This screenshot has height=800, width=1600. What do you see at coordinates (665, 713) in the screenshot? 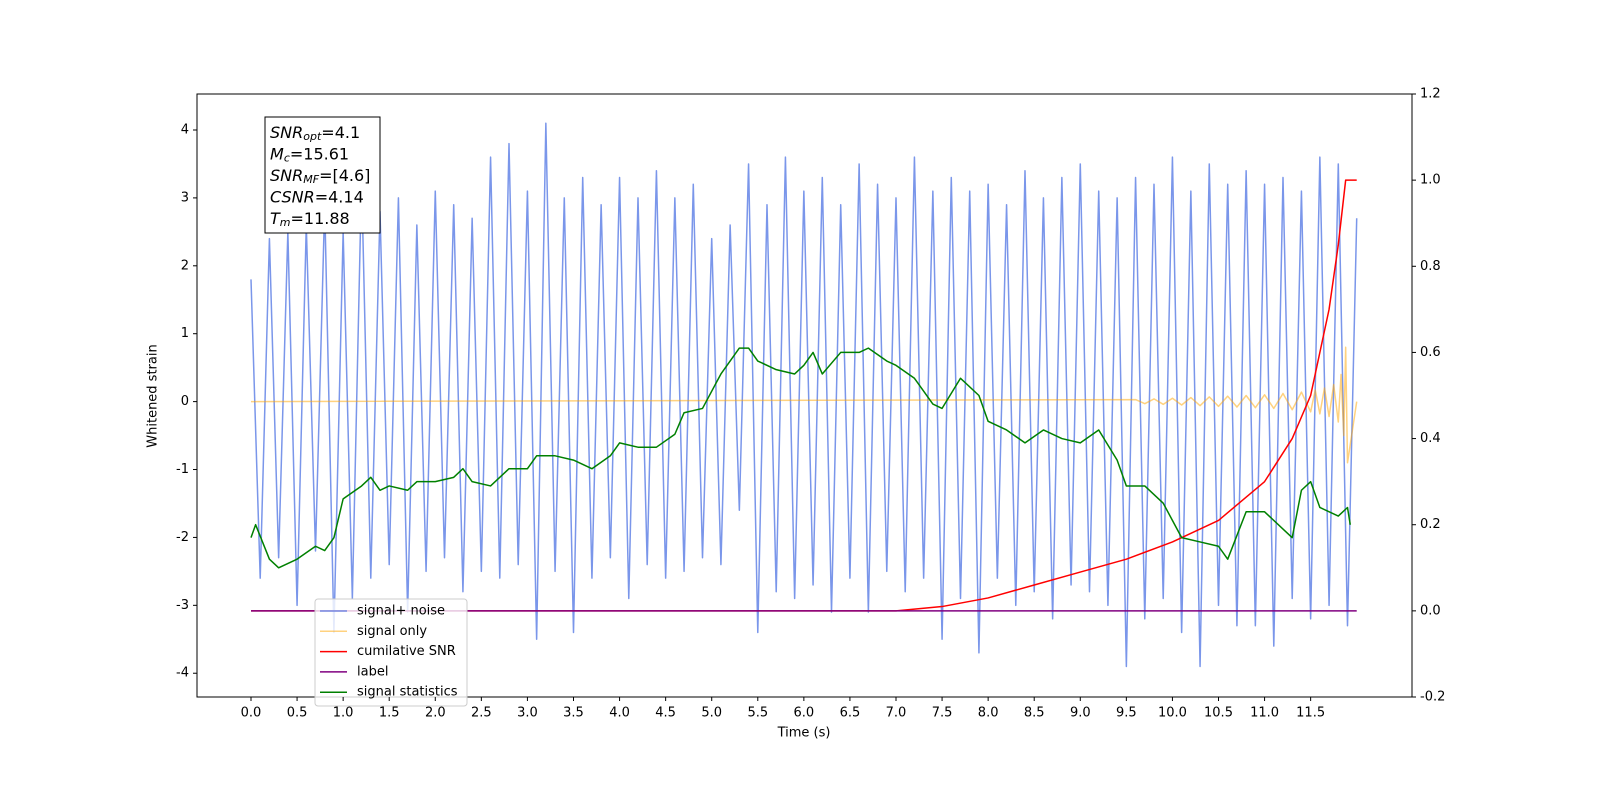
I see `x-tick-label: 4.5` at bounding box center [665, 713].